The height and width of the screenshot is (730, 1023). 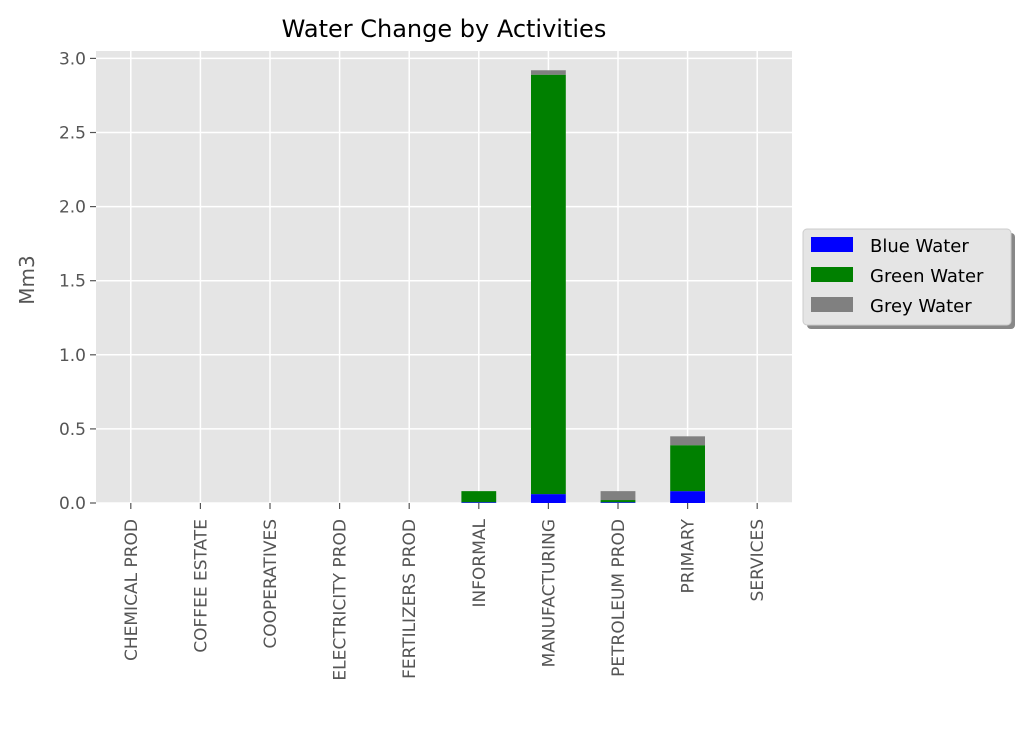 I want to click on bars, so click(x=583, y=286).